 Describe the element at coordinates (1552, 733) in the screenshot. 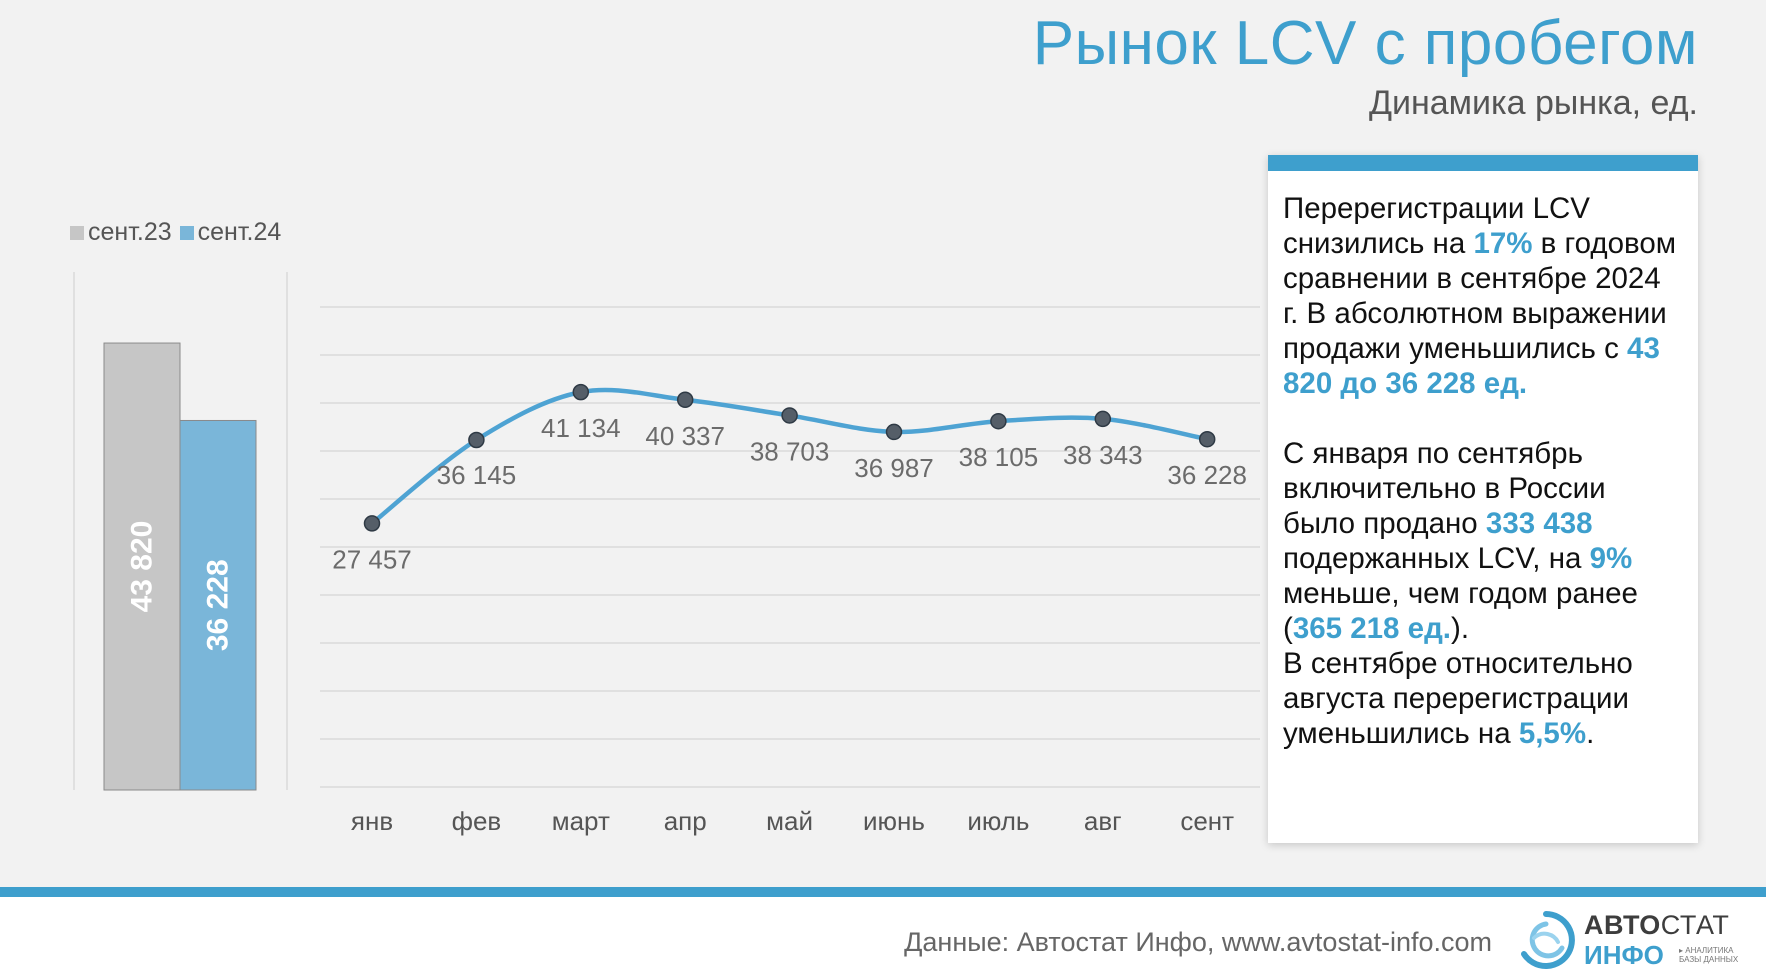

I see `panel-highlight: 5,5%` at that location.